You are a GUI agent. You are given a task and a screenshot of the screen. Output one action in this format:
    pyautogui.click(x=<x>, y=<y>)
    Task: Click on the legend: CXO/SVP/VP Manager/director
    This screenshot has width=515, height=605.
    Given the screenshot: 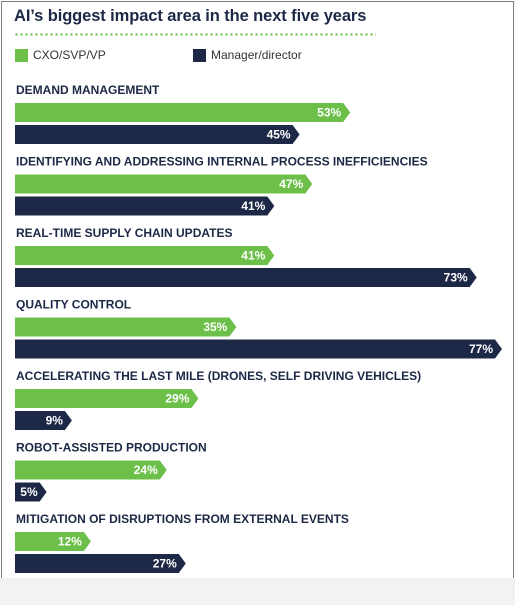 What is the action you would take?
    pyautogui.click(x=257, y=56)
    